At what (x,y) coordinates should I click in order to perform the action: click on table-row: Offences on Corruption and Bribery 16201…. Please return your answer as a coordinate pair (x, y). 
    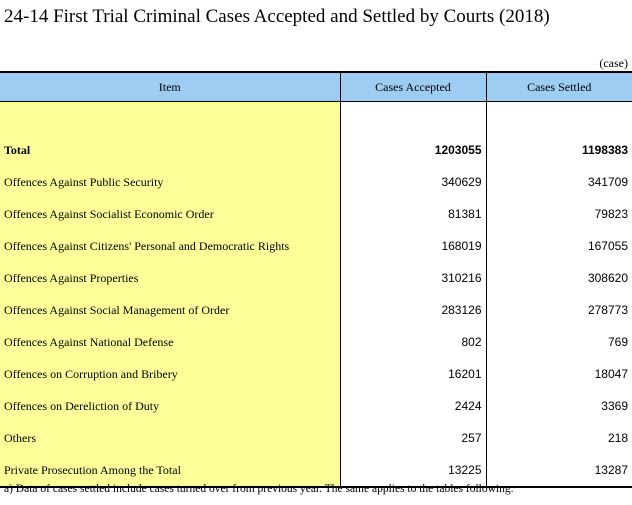
    Looking at the image, I should click on (316, 374).